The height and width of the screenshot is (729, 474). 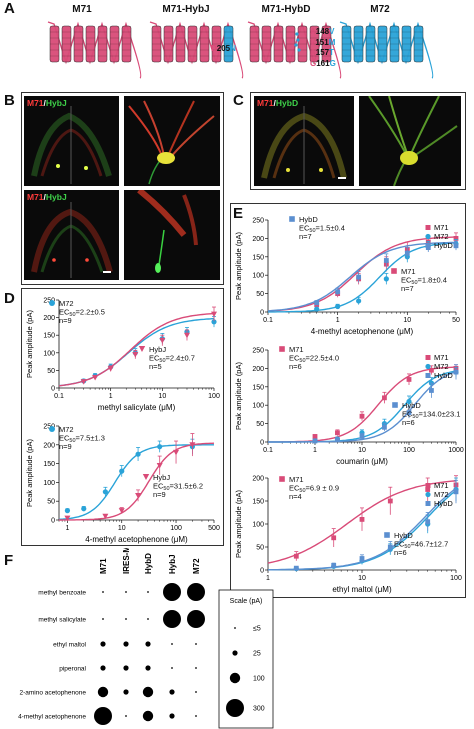 What do you see at coordinates (53, 389) in the screenshot?
I see `y-tick-label: 0` at bounding box center [53, 389].